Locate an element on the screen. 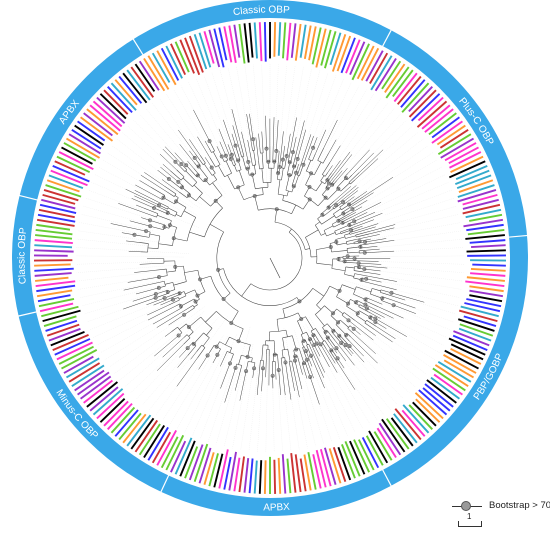  tree-root is located at coordinates (275, 268).